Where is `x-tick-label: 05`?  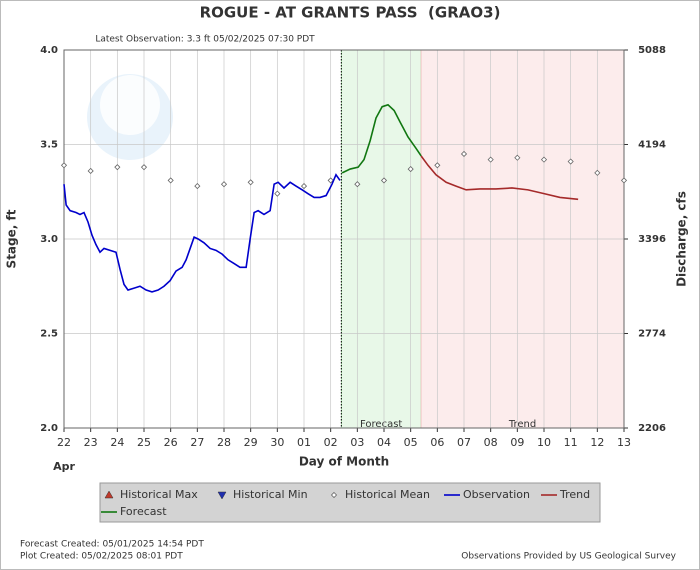
x-tick-label: 05 is located at coordinates (411, 442).